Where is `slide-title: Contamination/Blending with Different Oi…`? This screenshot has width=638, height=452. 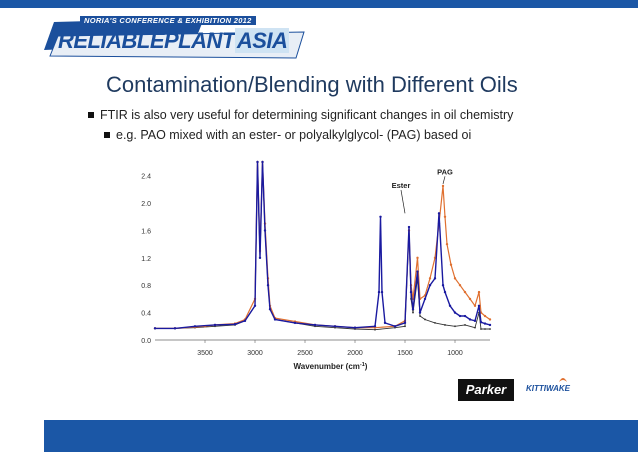
slide-title: Contamination/Blending with Different Oi… is located at coordinates (312, 84).